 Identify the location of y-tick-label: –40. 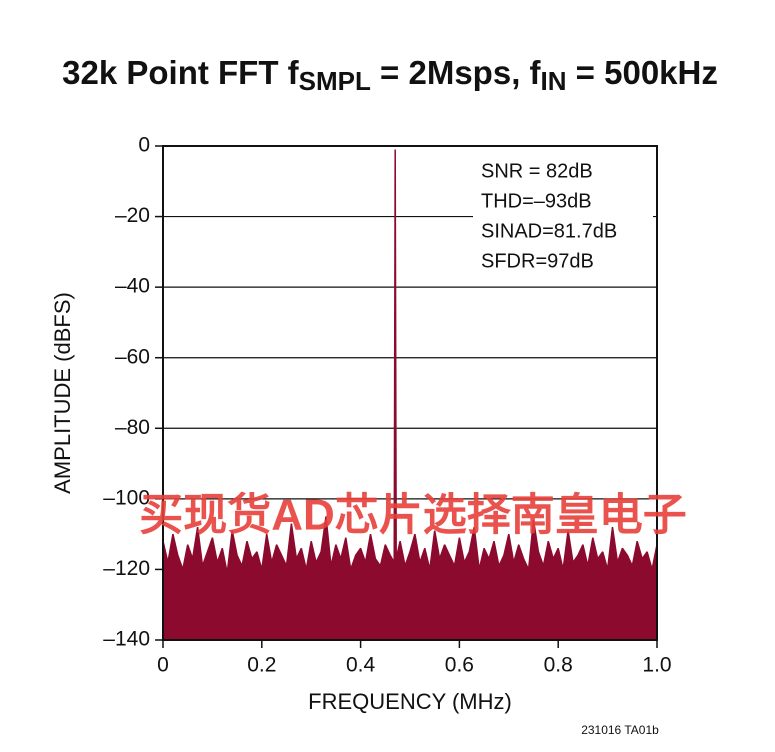
(132, 286).